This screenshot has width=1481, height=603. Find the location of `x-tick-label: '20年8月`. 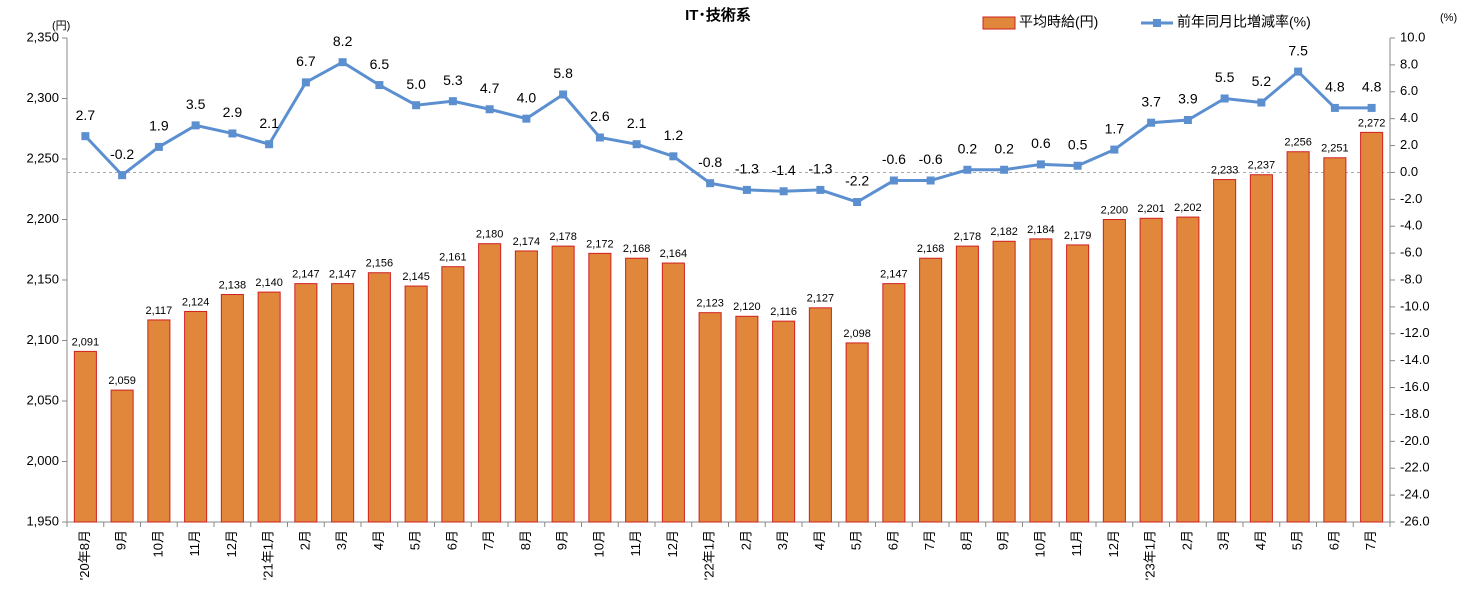

x-tick-label: '20年8月 is located at coordinates (84, 555).